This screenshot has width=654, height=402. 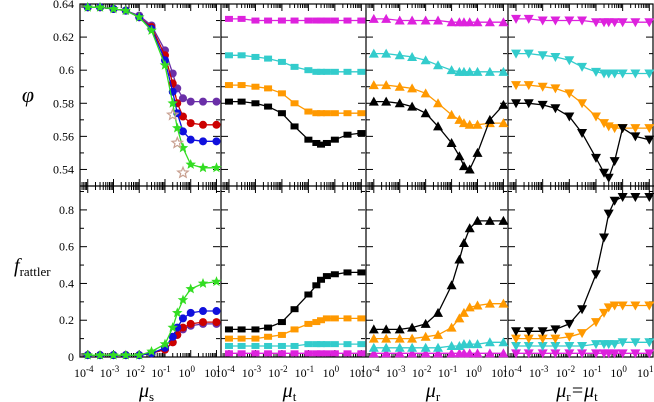 I want to click on x-axis-label-sub: s, so click(x=151, y=395).